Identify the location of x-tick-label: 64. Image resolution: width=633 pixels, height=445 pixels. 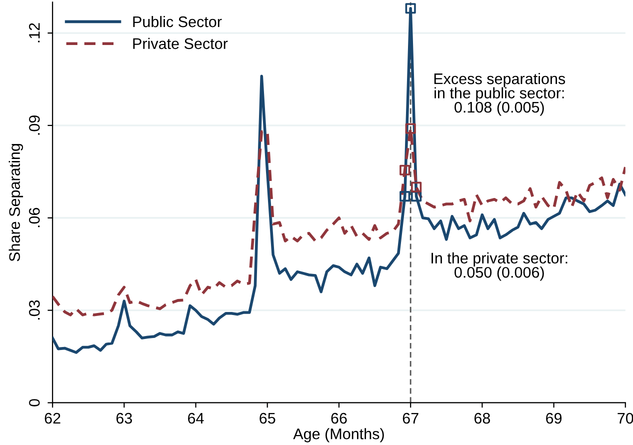
(196, 418).